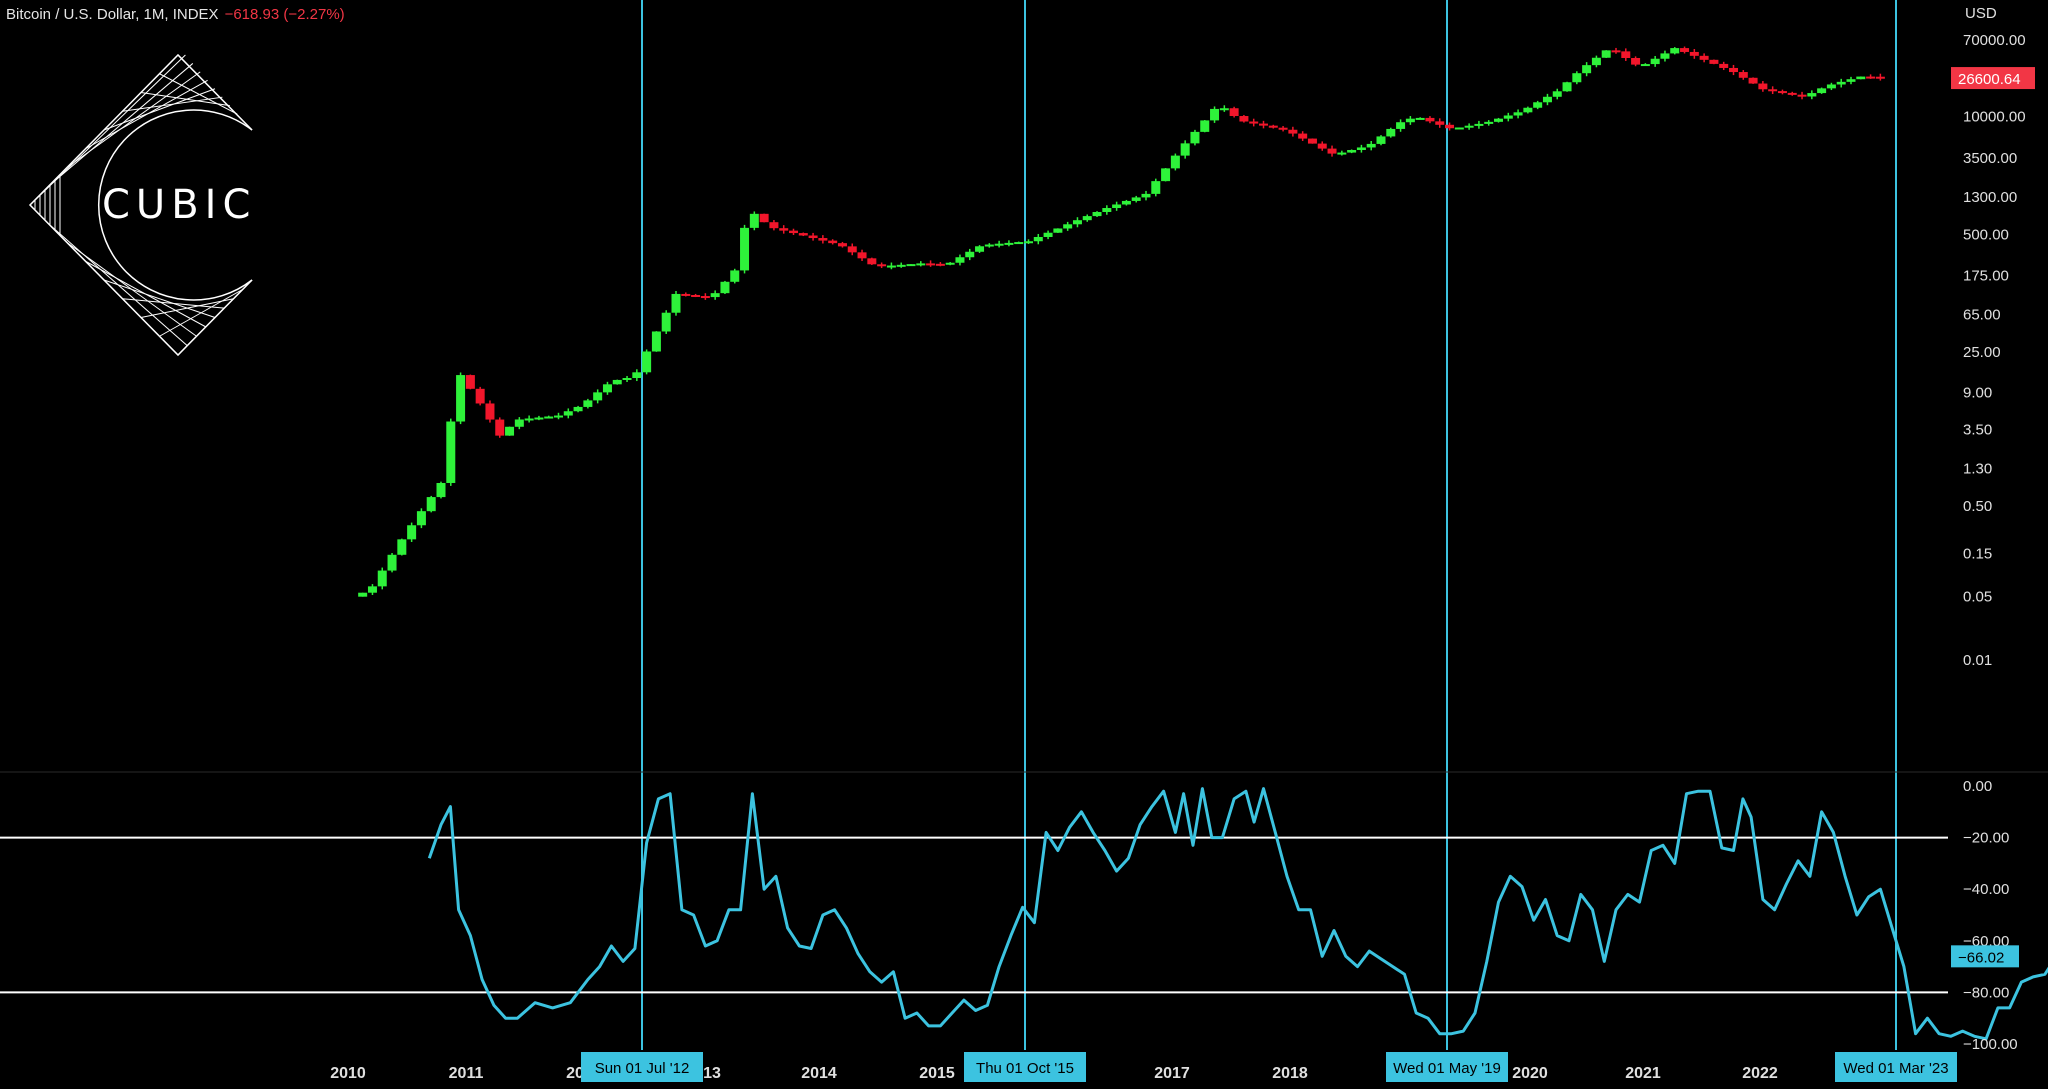 This screenshot has height=1089, width=2048. Describe the element at coordinates (937, 1073) in the screenshot. I see `year-label: 2015` at that location.